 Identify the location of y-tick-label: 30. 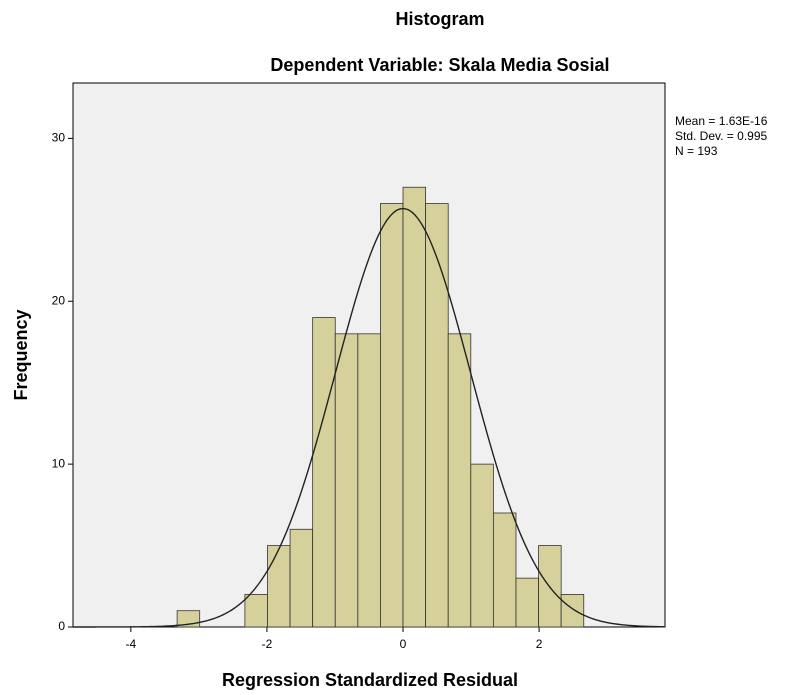
(59, 138).